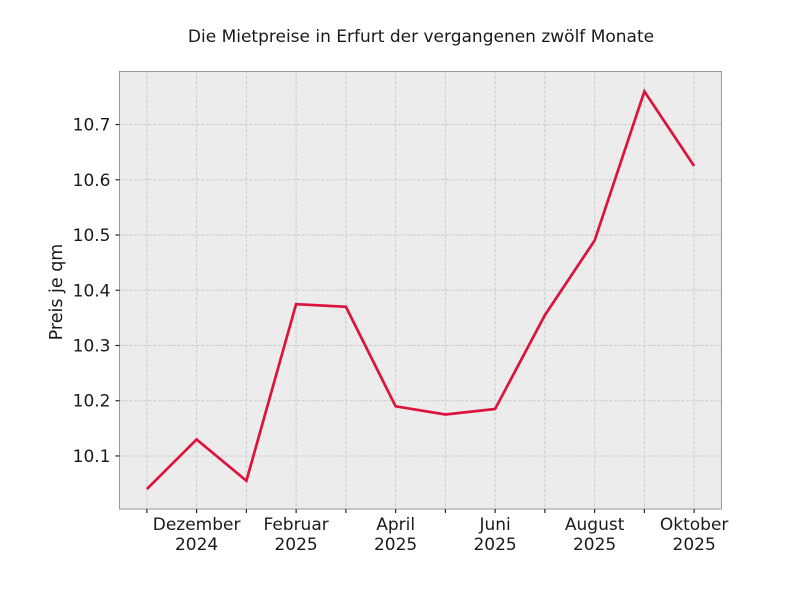  What do you see at coordinates (395, 525) in the screenshot?
I see `x-tick-label-2-line1: April` at bounding box center [395, 525].